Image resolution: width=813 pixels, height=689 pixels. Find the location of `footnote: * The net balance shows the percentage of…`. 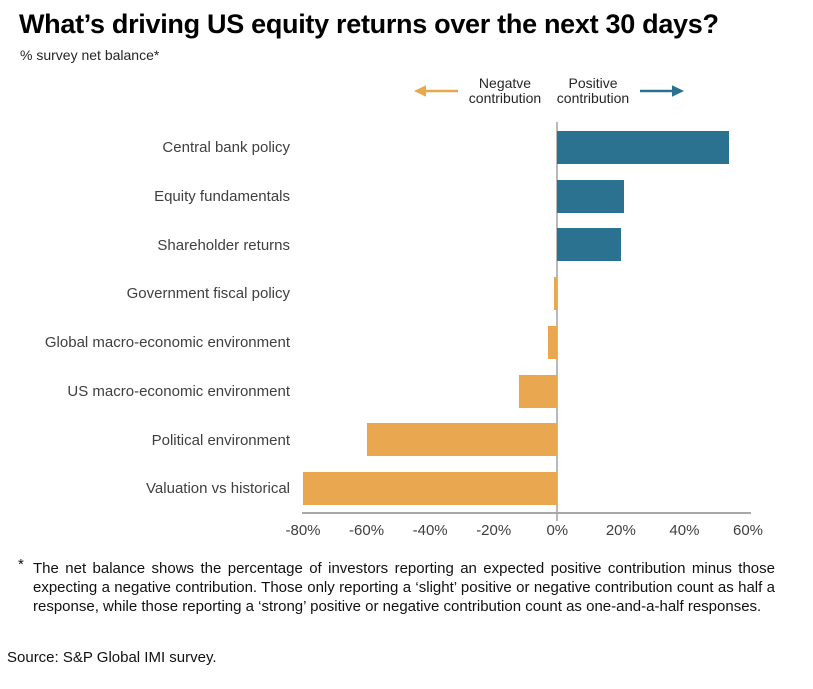

footnote: * The net balance shows the percentage of… is located at coordinates (396, 586).